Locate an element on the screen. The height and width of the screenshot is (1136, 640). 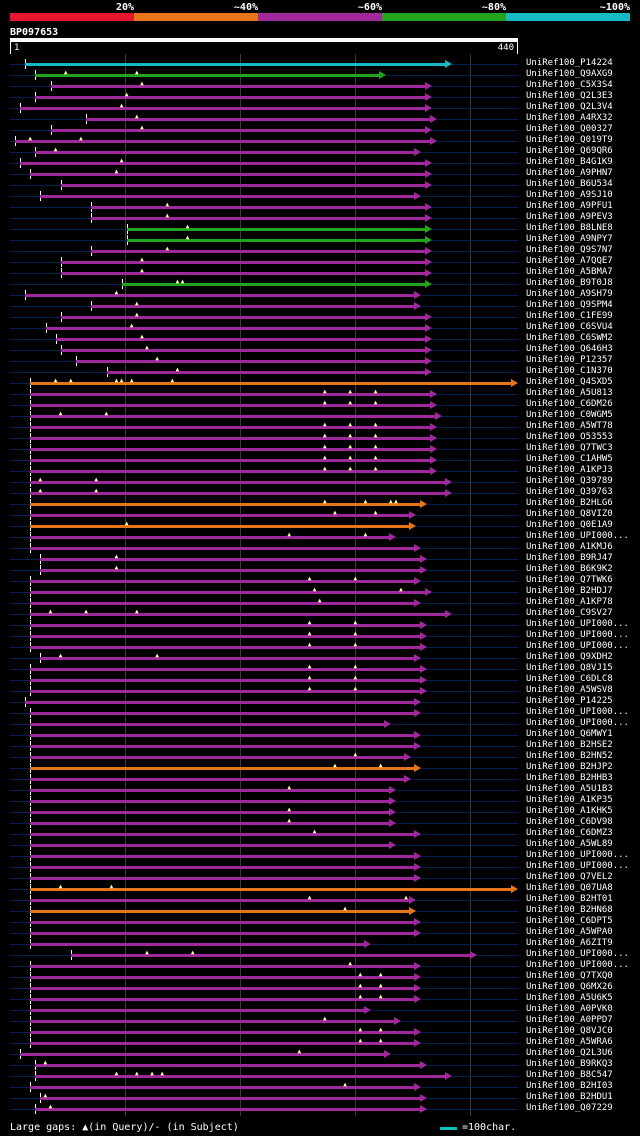
hit-row: ▲ ▲ UniRef100_Q9XDH2 is located at coordinates (320, 658).